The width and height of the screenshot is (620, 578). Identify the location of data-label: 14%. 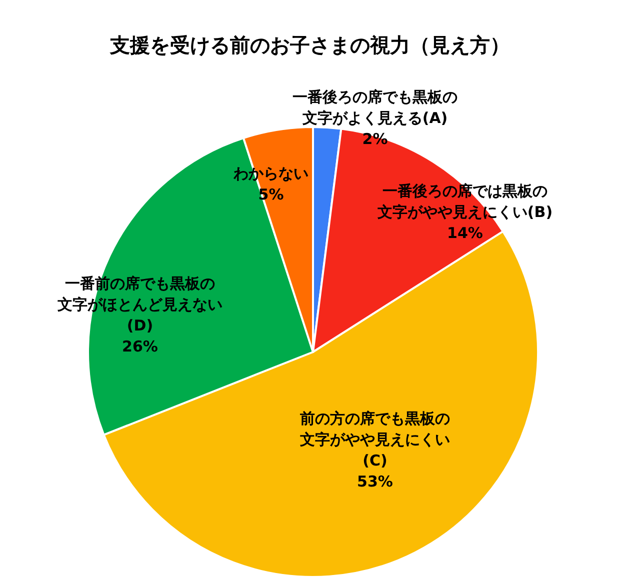
(465, 233).